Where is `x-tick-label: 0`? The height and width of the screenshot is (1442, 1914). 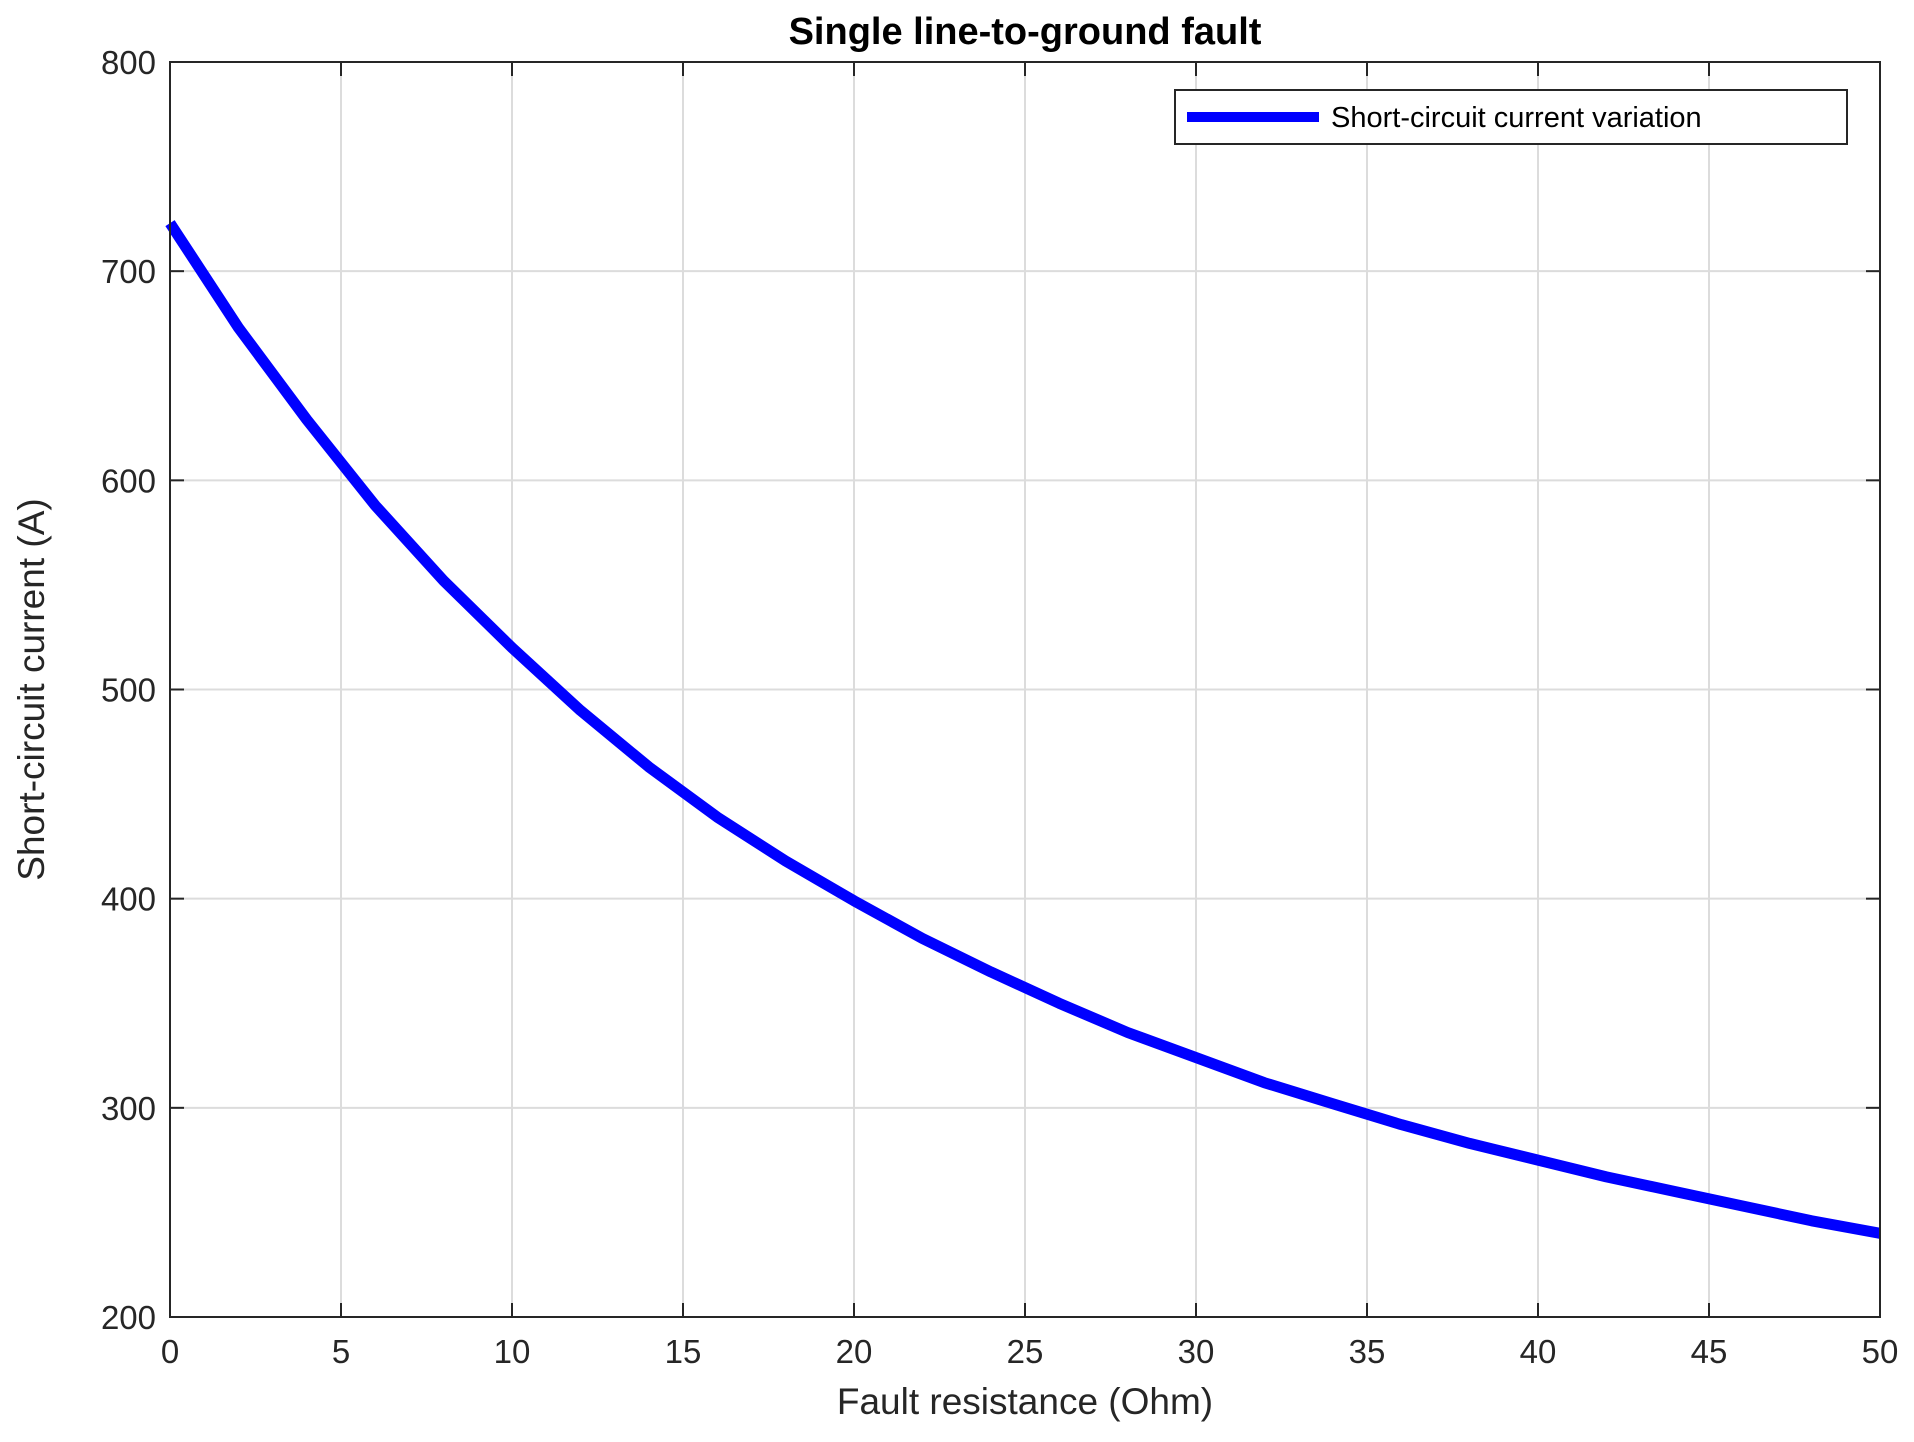
x-tick-label: 0 is located at coordinates (170, 1351).